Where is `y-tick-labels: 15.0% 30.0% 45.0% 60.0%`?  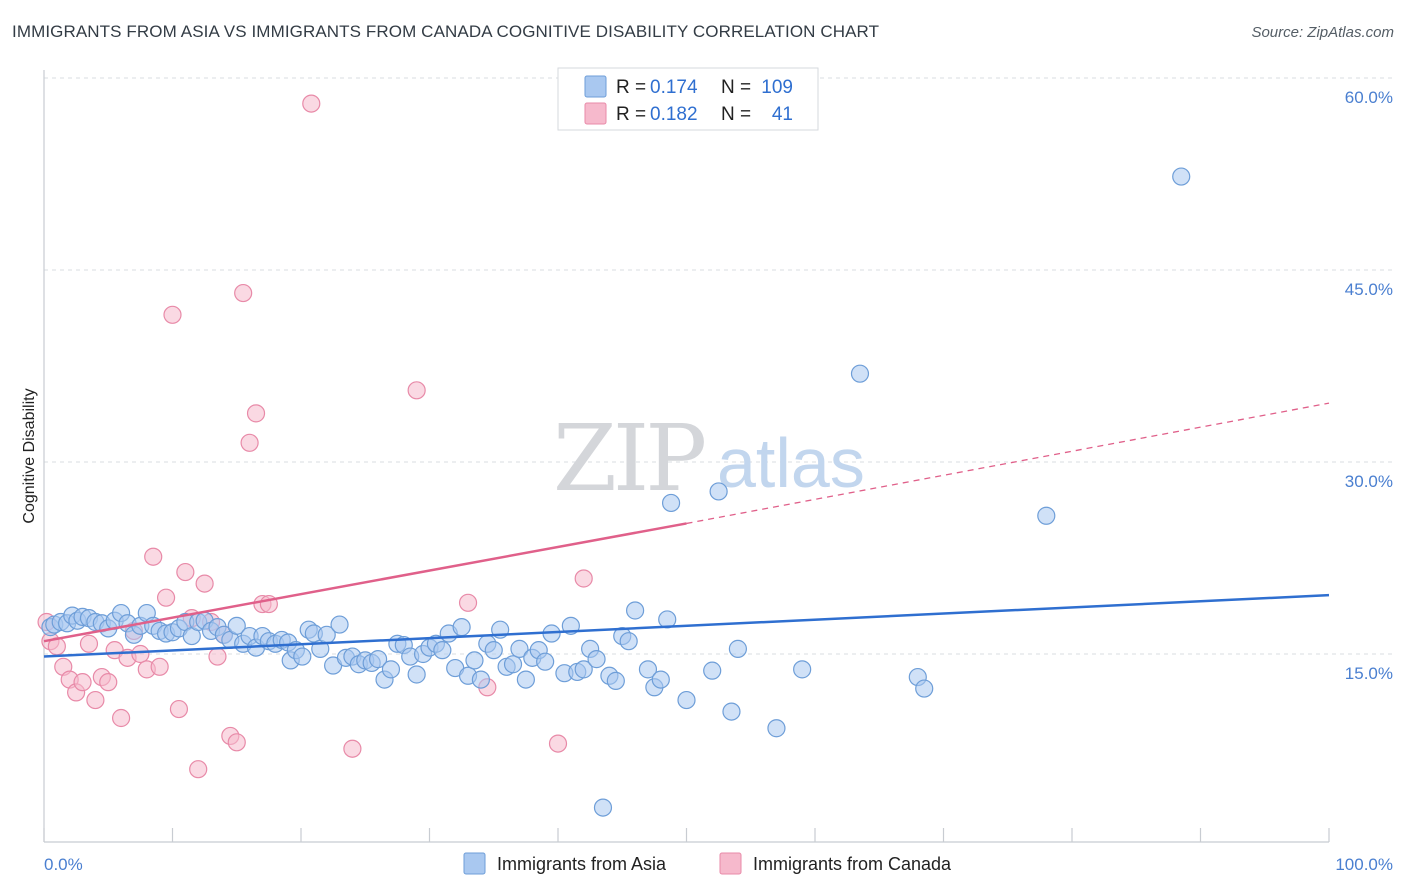 y-tick-labels: 15.0% 30.0% 45.0% 60.0% is located at coordinates (1369, 385).